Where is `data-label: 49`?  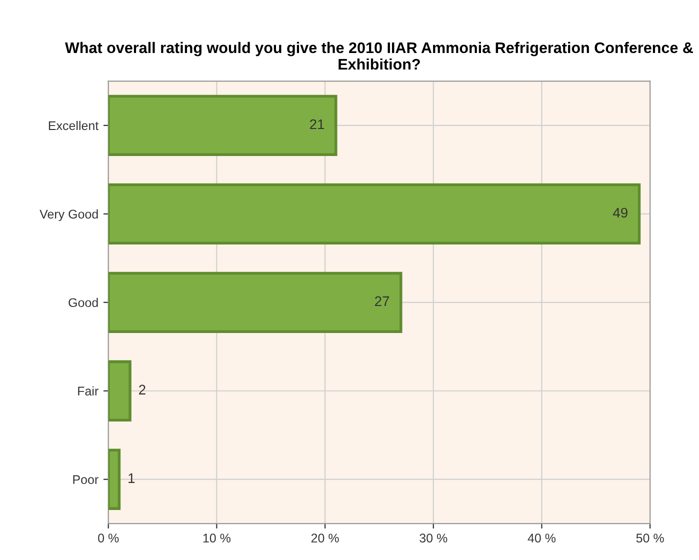
data-label: 49 is located at coordinates (620, 213).